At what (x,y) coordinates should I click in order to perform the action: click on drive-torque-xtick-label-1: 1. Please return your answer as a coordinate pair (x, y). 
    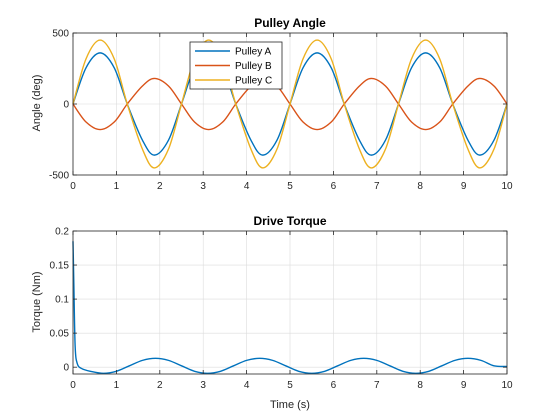
    Looking at the image, I should click on (117, 385).